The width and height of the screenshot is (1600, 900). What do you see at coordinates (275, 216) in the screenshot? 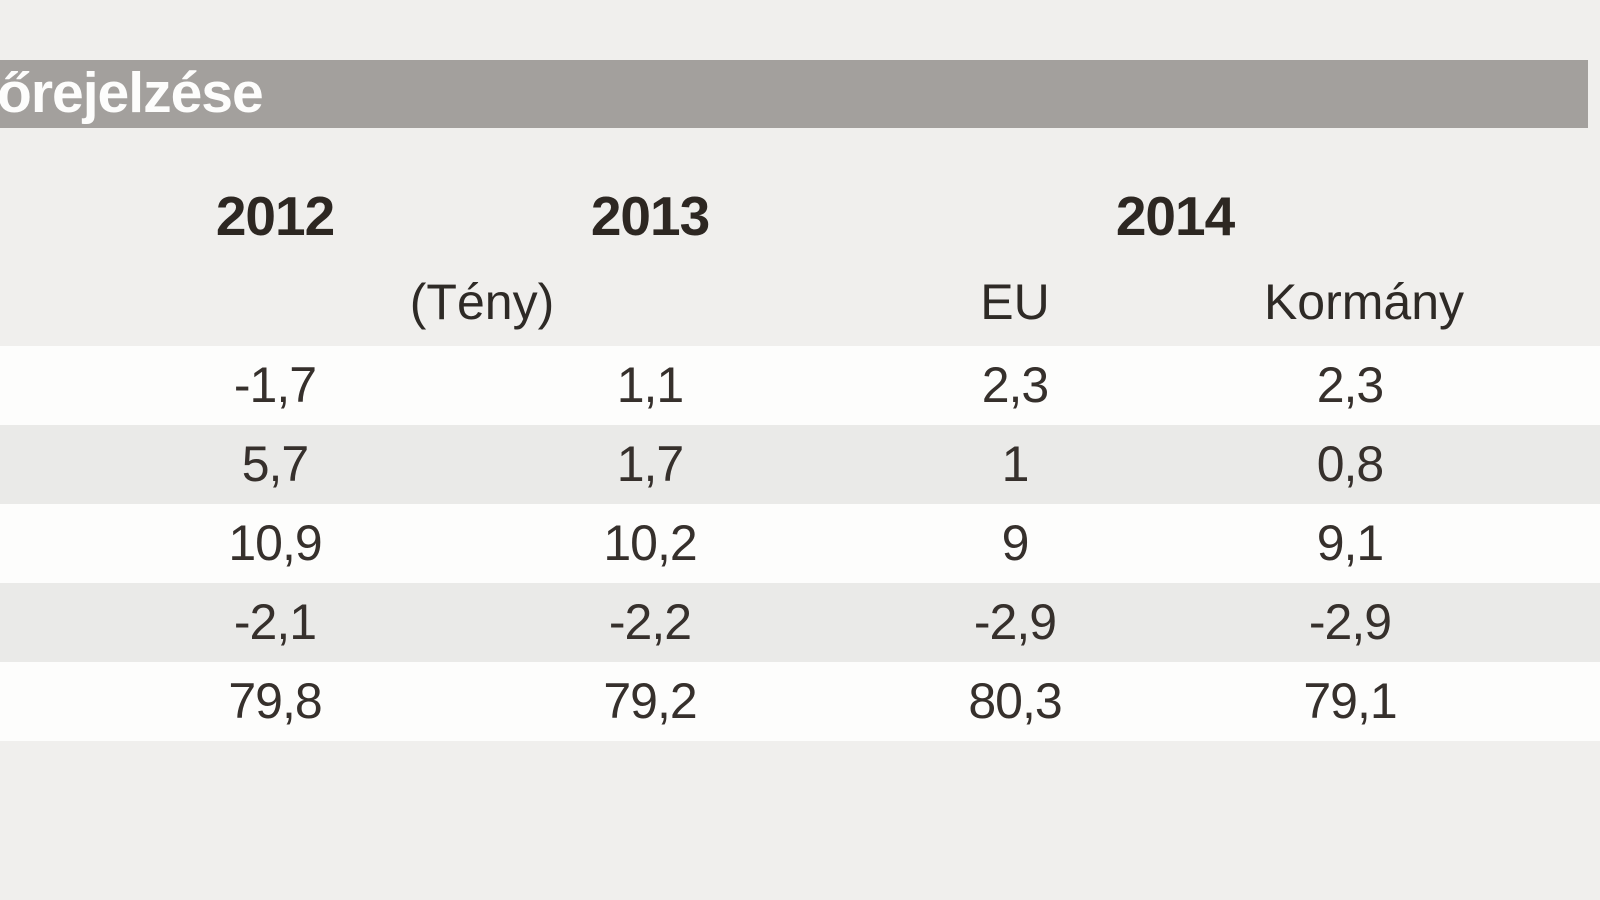
I see `year-header-2012: 2012` at bounding box center [275, 216].